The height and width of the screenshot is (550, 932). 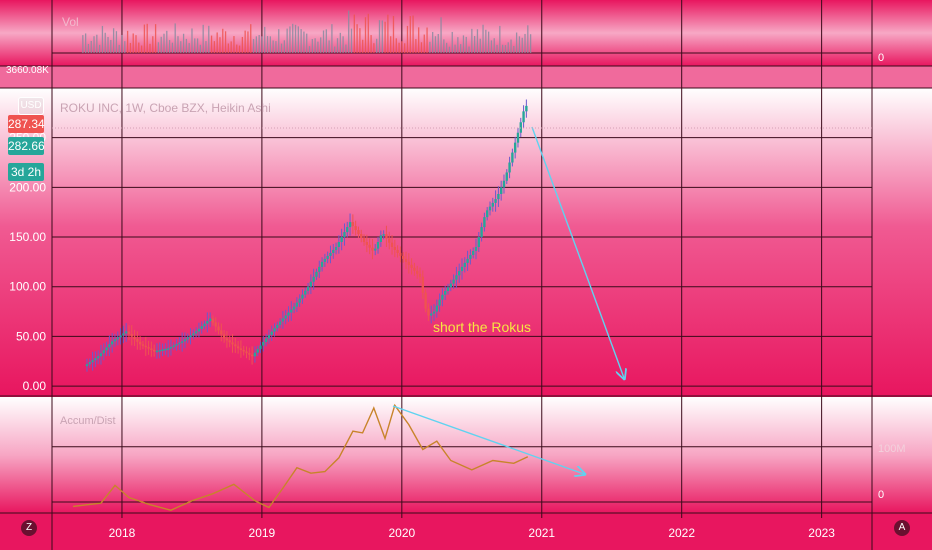 What do you see at coordinates (577, 252) in the screenshot?
I see `price-down-arrow` at bounding box center [577, 252].